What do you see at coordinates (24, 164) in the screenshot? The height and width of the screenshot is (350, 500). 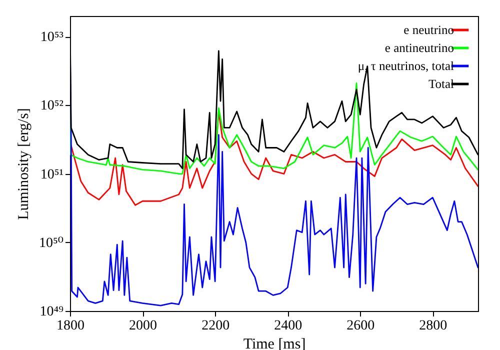 I see `y-axis-title: Luminosity [erg/s]` at bounding box center [24, 164].